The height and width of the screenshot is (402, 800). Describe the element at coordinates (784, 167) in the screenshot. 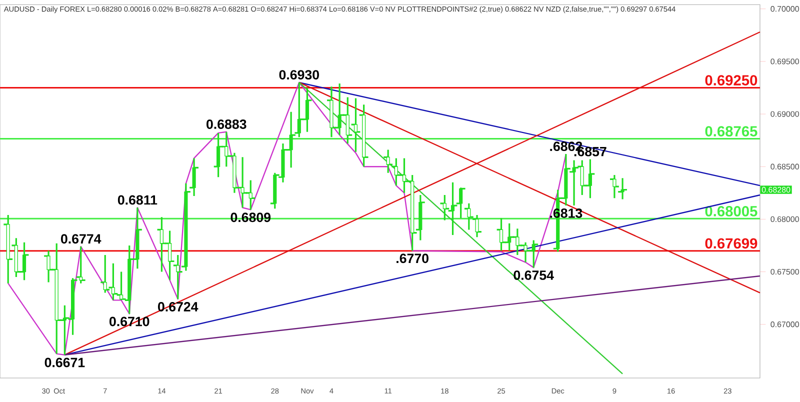

I see `y-tick-label: 0.68500` at that location.